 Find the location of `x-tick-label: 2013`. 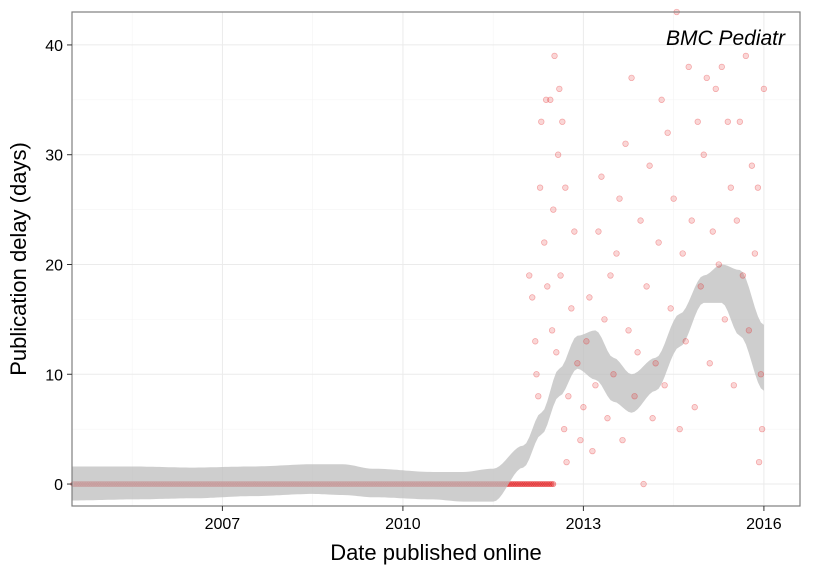

x-tick-label: 2013 is located at coordinates (584, 524).